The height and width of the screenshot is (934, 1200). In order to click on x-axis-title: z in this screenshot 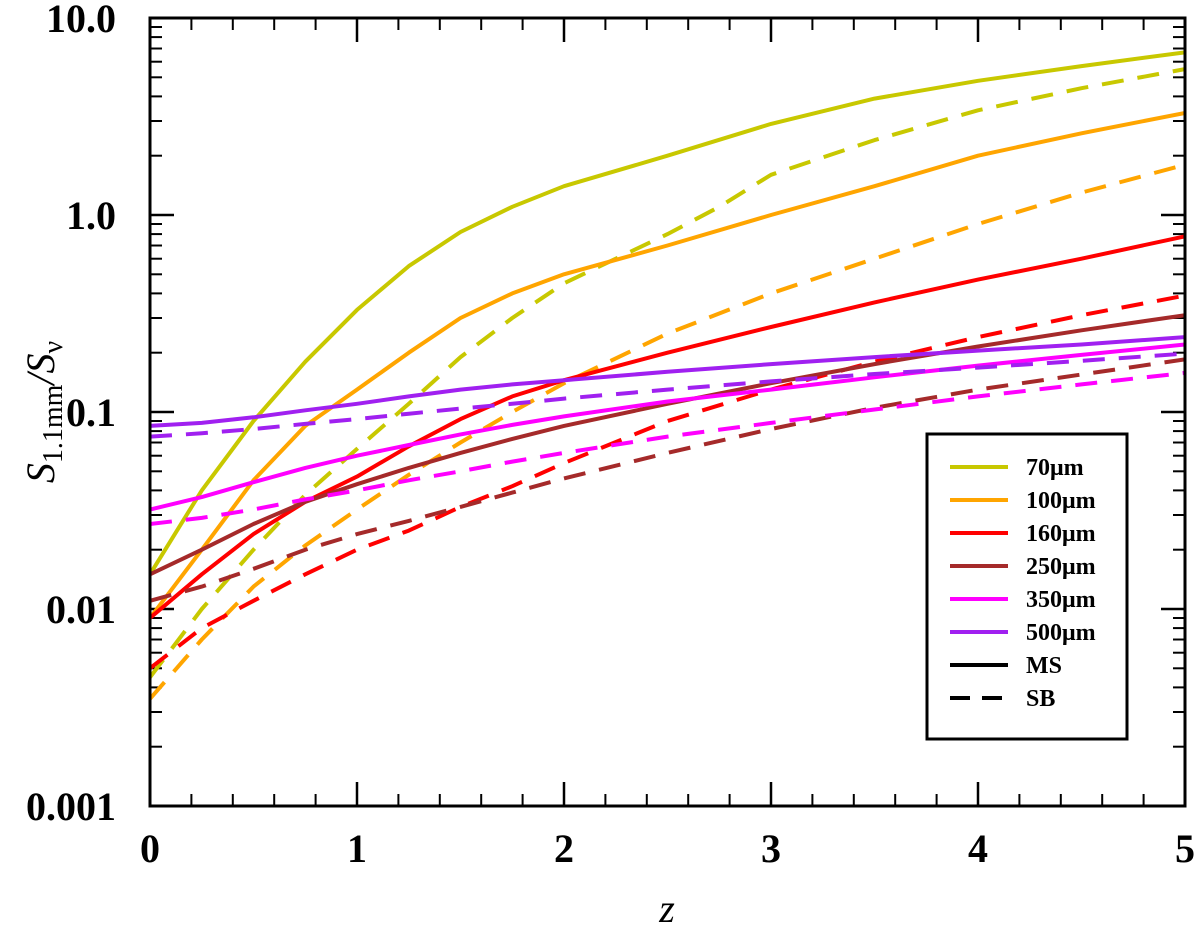, I will do `click(666, 908)`.